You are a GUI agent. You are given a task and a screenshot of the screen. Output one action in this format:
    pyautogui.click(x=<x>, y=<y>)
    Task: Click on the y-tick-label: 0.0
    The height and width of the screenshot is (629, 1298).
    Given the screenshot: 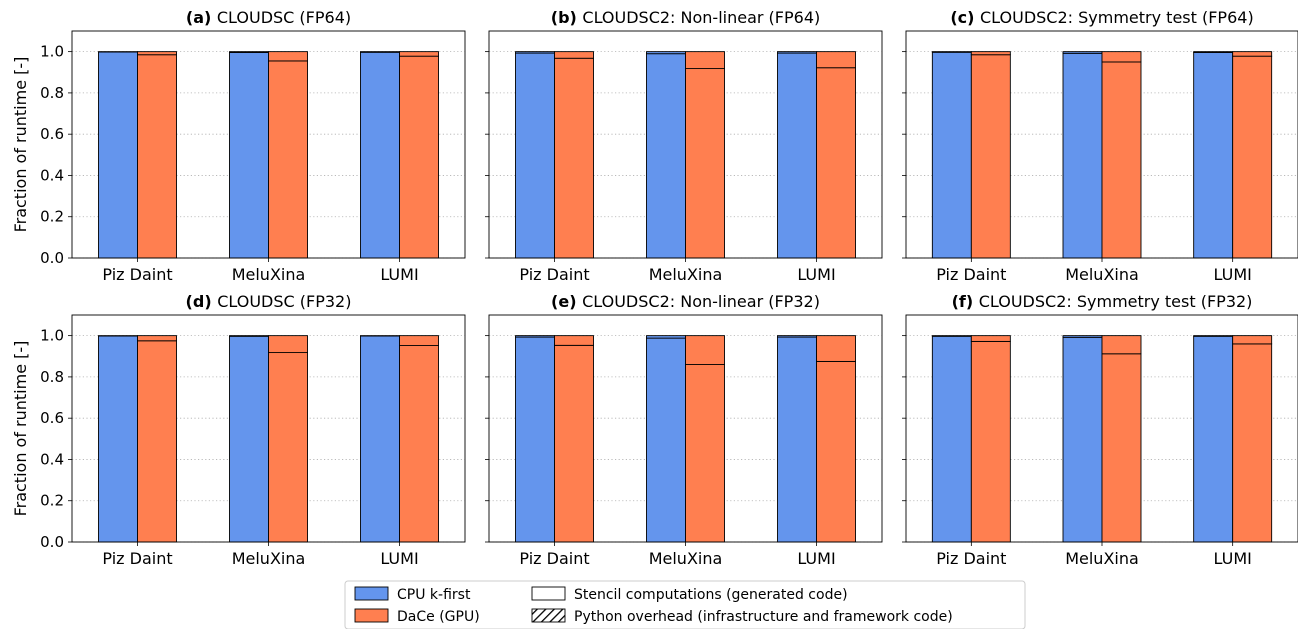 What is the action you would take?
    pyautogui.click(x=52, y=542)
    